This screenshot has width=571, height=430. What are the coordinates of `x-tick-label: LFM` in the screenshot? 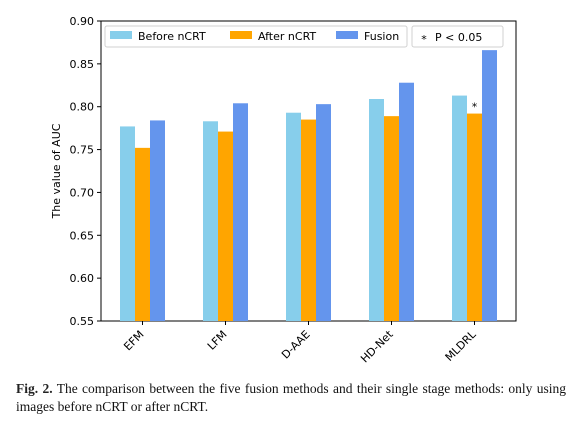 It's located at (217, 340).